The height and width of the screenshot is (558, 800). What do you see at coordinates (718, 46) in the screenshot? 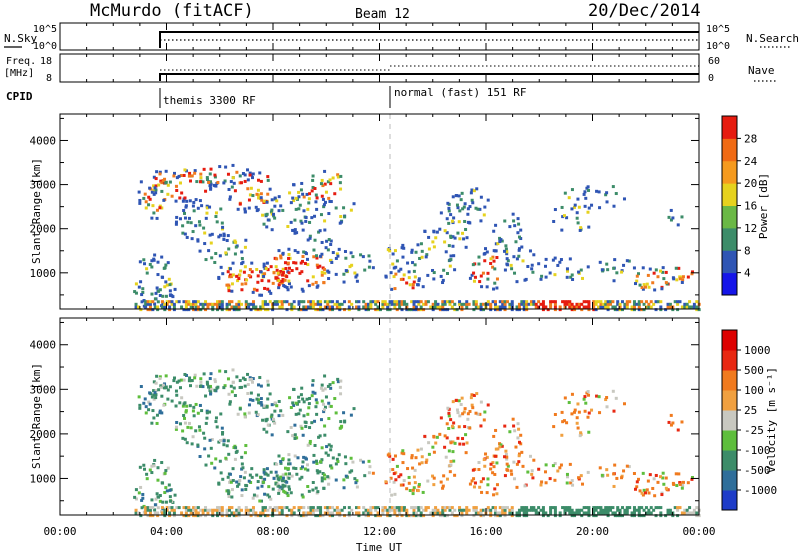
I see `nsearch-tick-bottom: 10^0` at bounding box center [718, 46].